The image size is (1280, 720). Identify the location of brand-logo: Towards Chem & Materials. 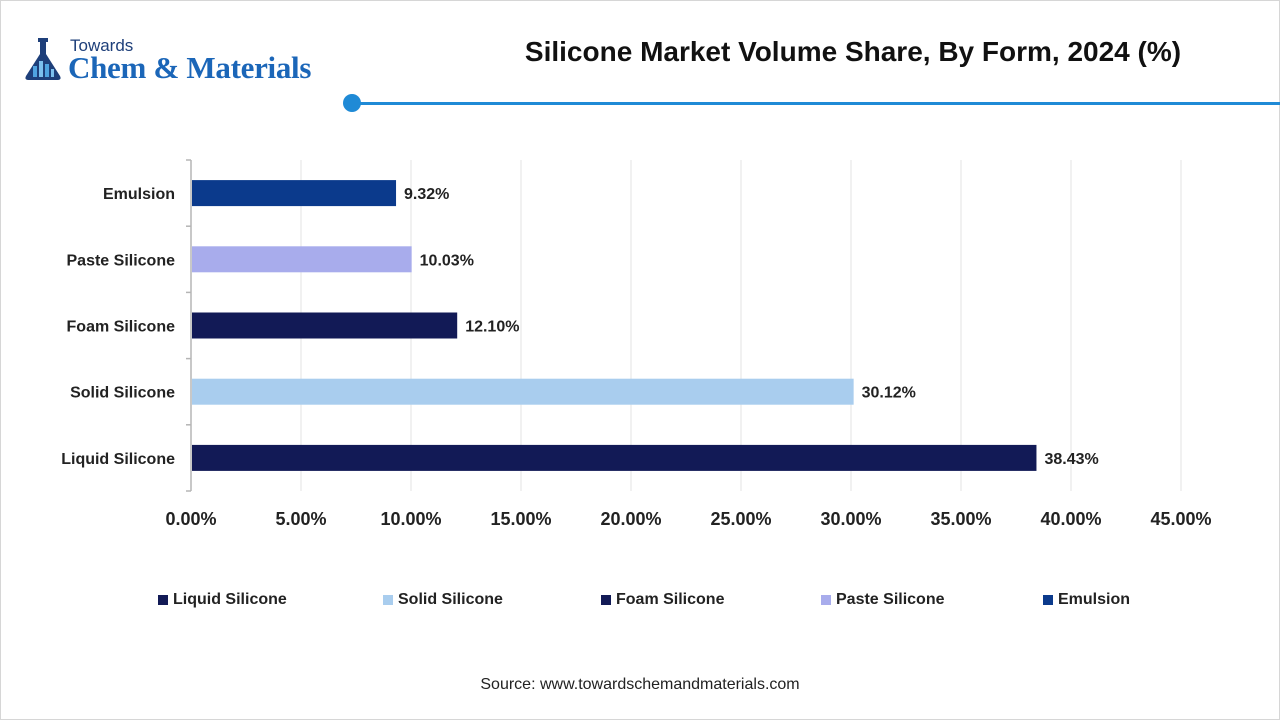
(182, 61).